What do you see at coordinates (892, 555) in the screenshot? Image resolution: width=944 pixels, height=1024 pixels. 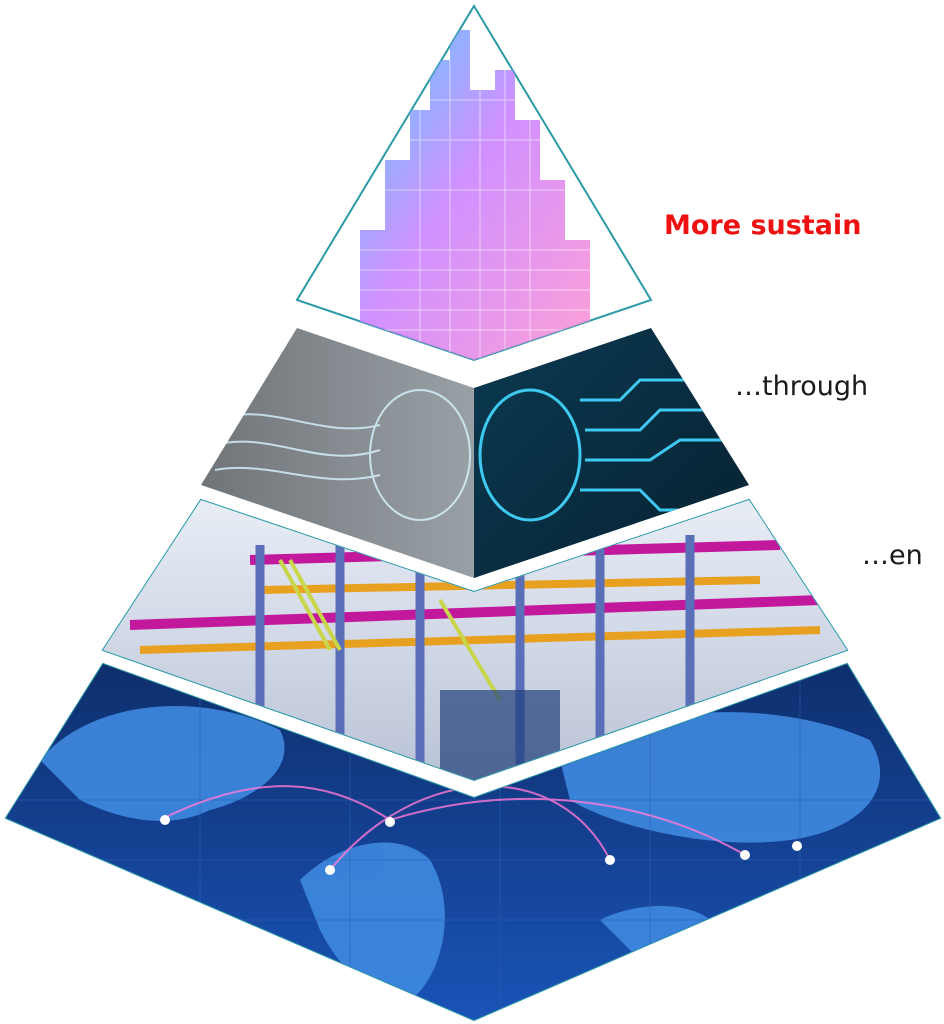 I see `caption-third: …en` at bounding box center [892, 555].